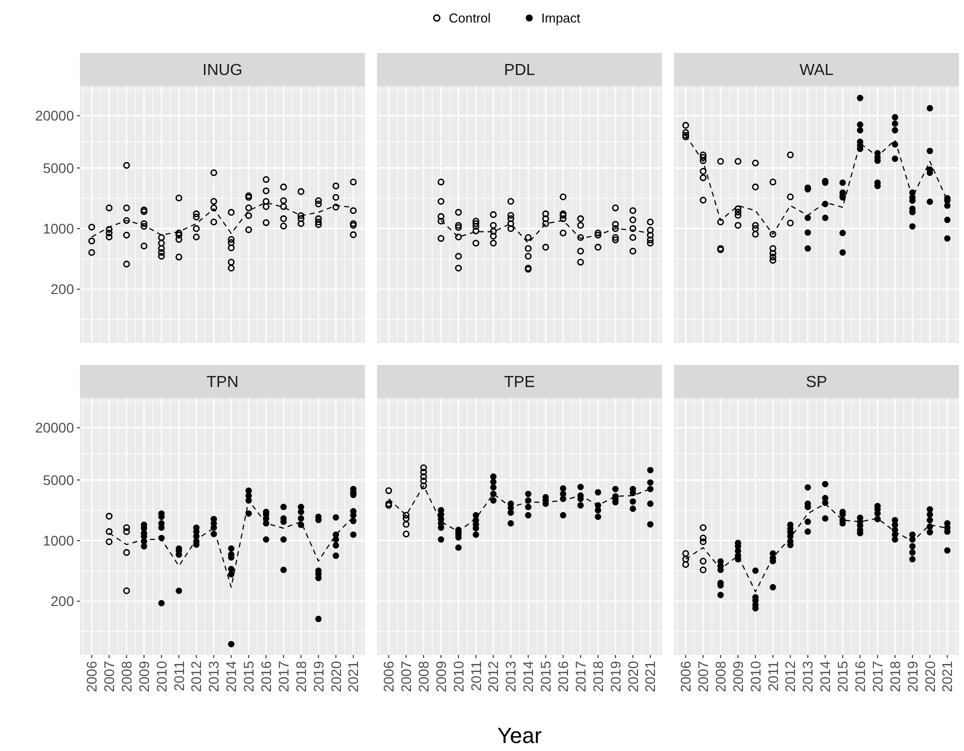 This screenshot has width=964, height=751. I want to click on chart-title: PDL, so click(520, 71).